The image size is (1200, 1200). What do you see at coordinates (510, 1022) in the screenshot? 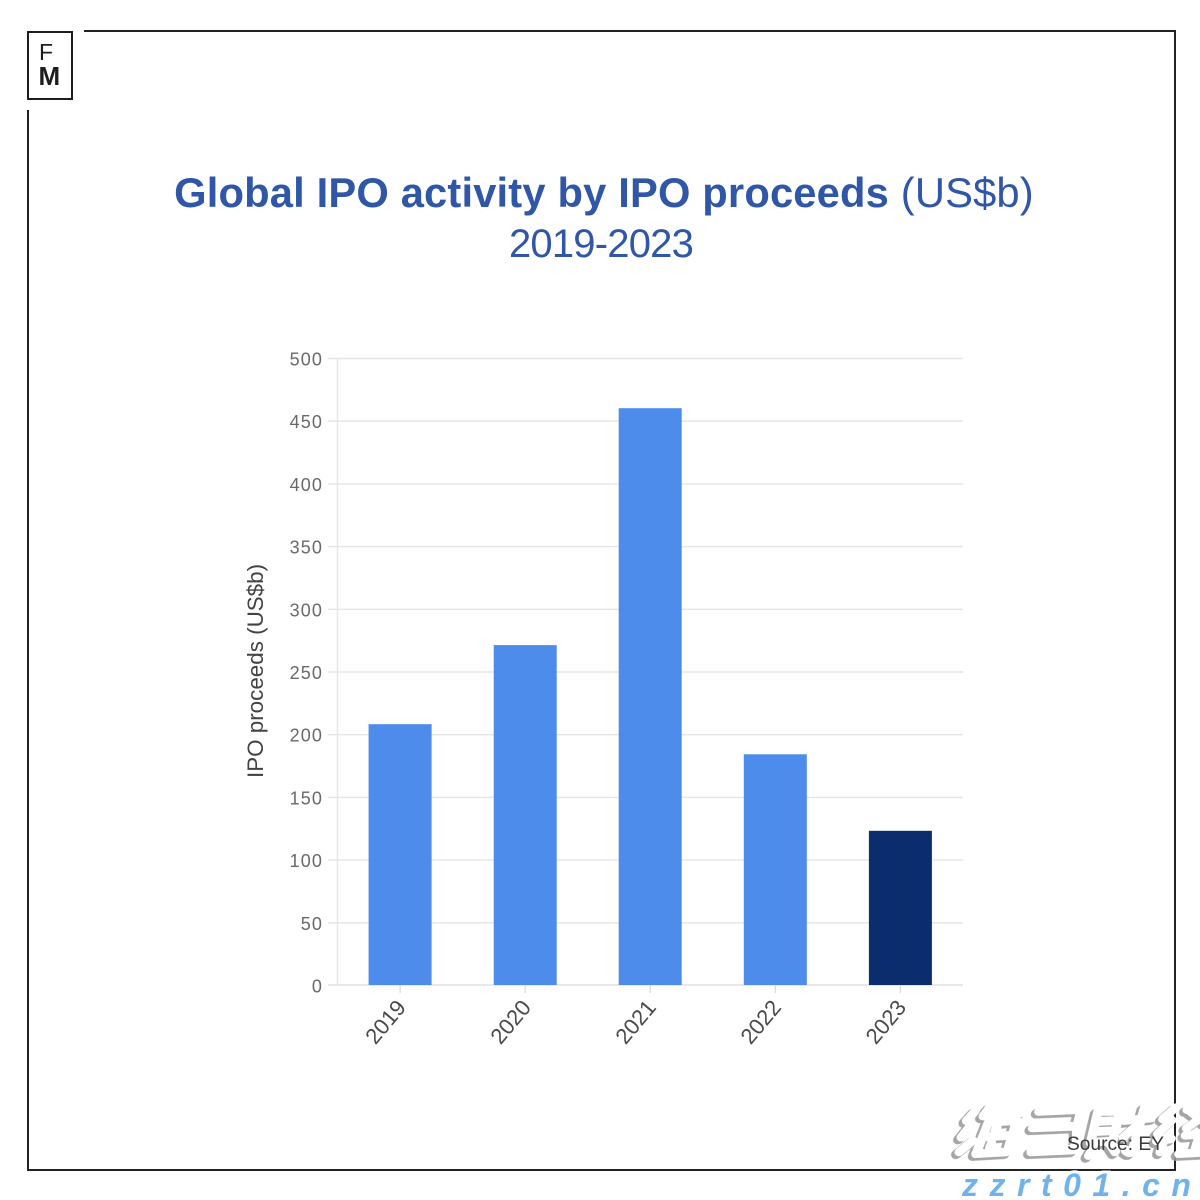
I see `svg-text: 2020` at bounding box center [510, 1022].